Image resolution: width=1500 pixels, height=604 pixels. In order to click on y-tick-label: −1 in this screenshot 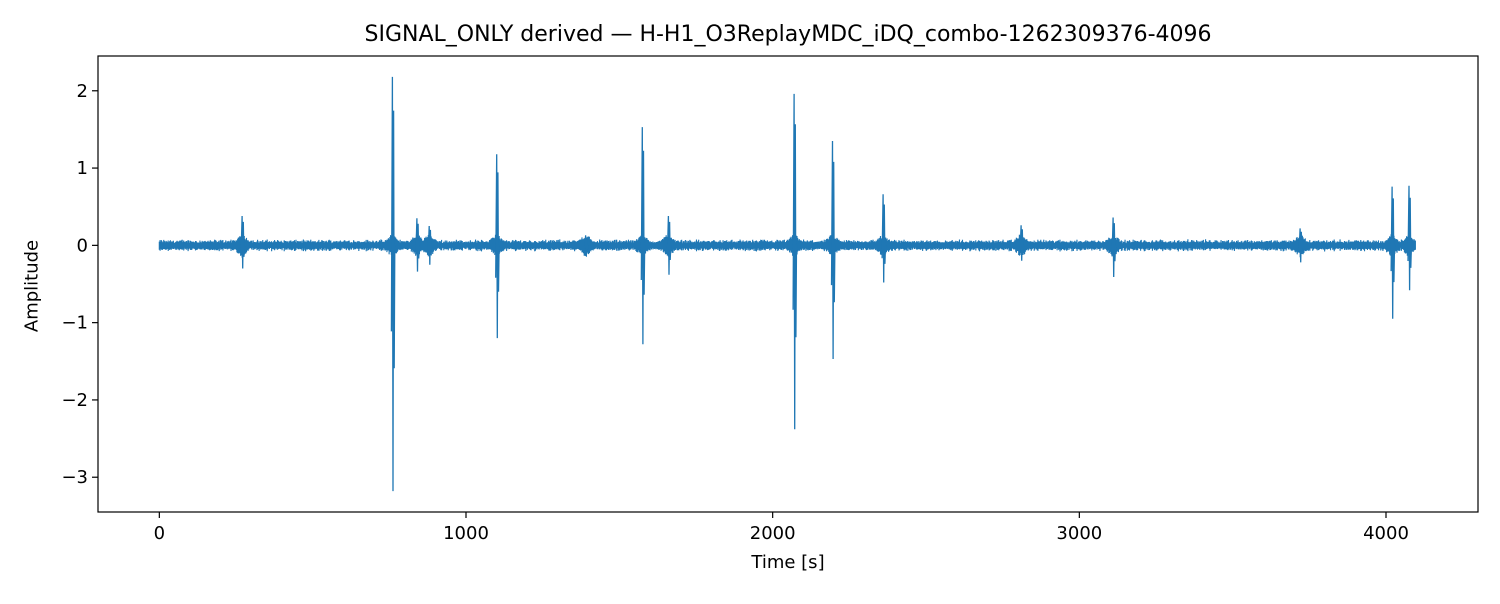, I will do `click(74, 323)`.